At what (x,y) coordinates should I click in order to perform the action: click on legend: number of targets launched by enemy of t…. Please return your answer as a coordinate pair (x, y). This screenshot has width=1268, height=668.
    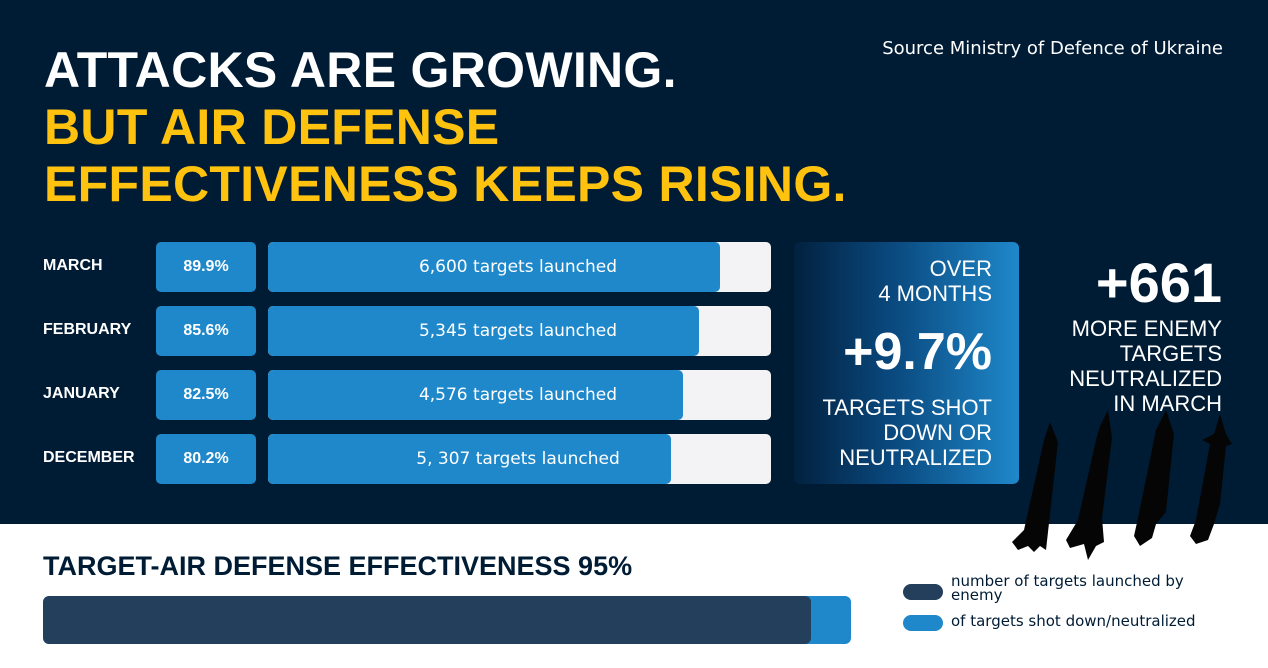
    Looking at the image, I should click on (1067, 608).